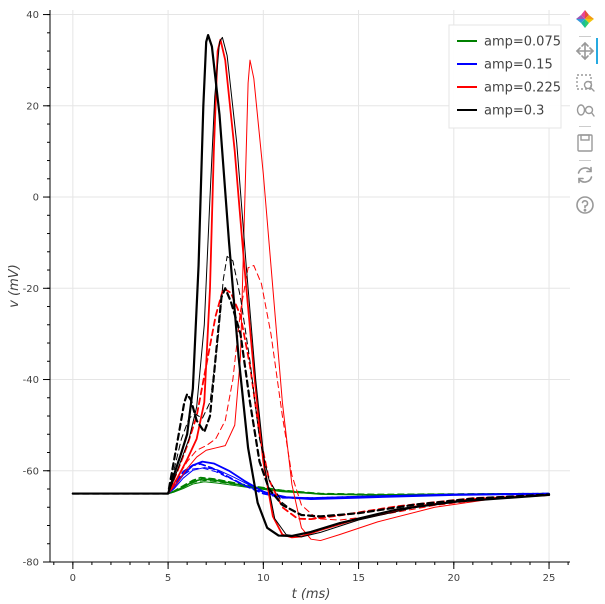 The height and width of the screenshot is (604, 605). Describe the element at coordinates (31, 380) in the screenshot. I see `y-tick-label: -40` at that location.